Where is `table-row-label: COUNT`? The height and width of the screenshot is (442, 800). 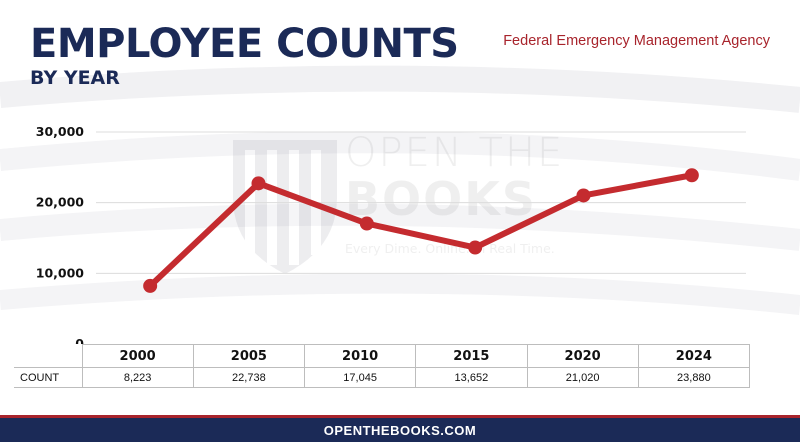 table-row-label: COUNT is located at coordinates (48, 377).